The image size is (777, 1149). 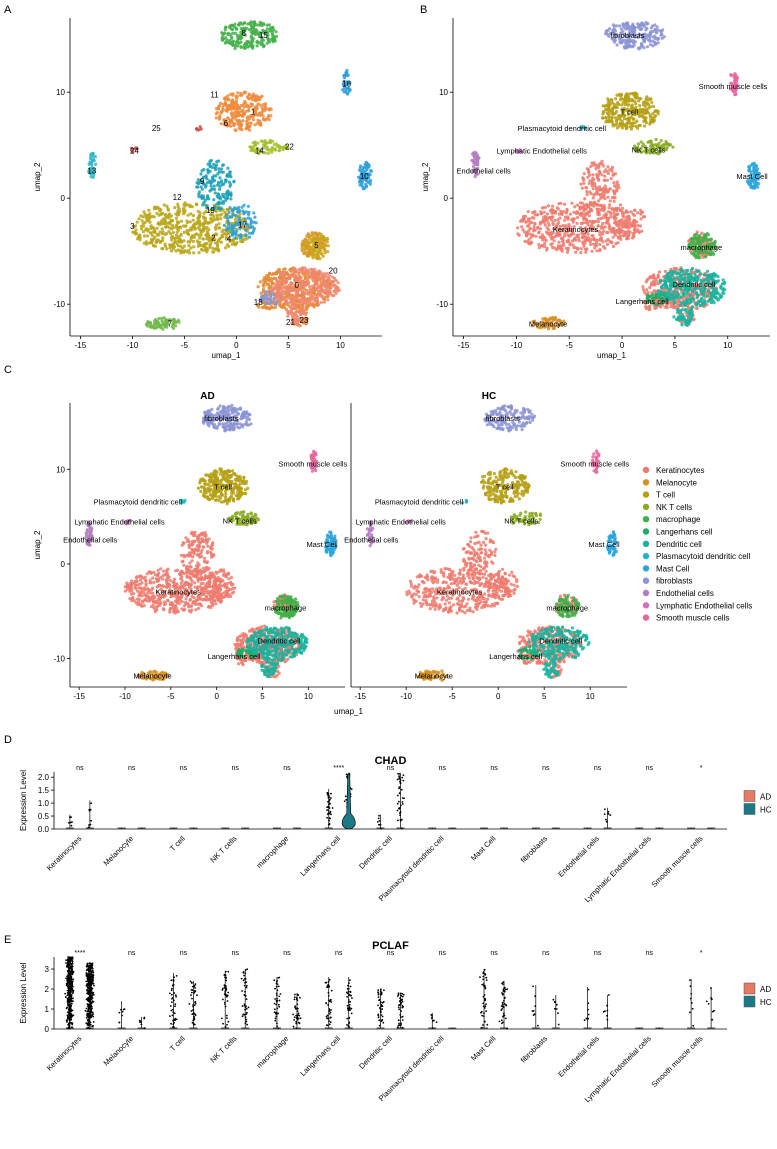 What do you see at coordinates (91, 171) in the screenshot?
I see `cluster-label: 13` at bounding box center [91, 171].